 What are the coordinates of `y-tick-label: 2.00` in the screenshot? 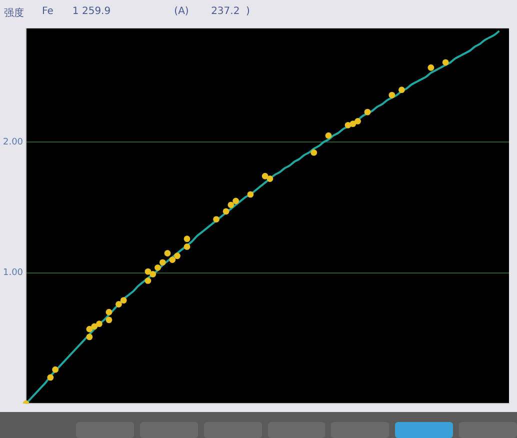 It's located at (13, 142).